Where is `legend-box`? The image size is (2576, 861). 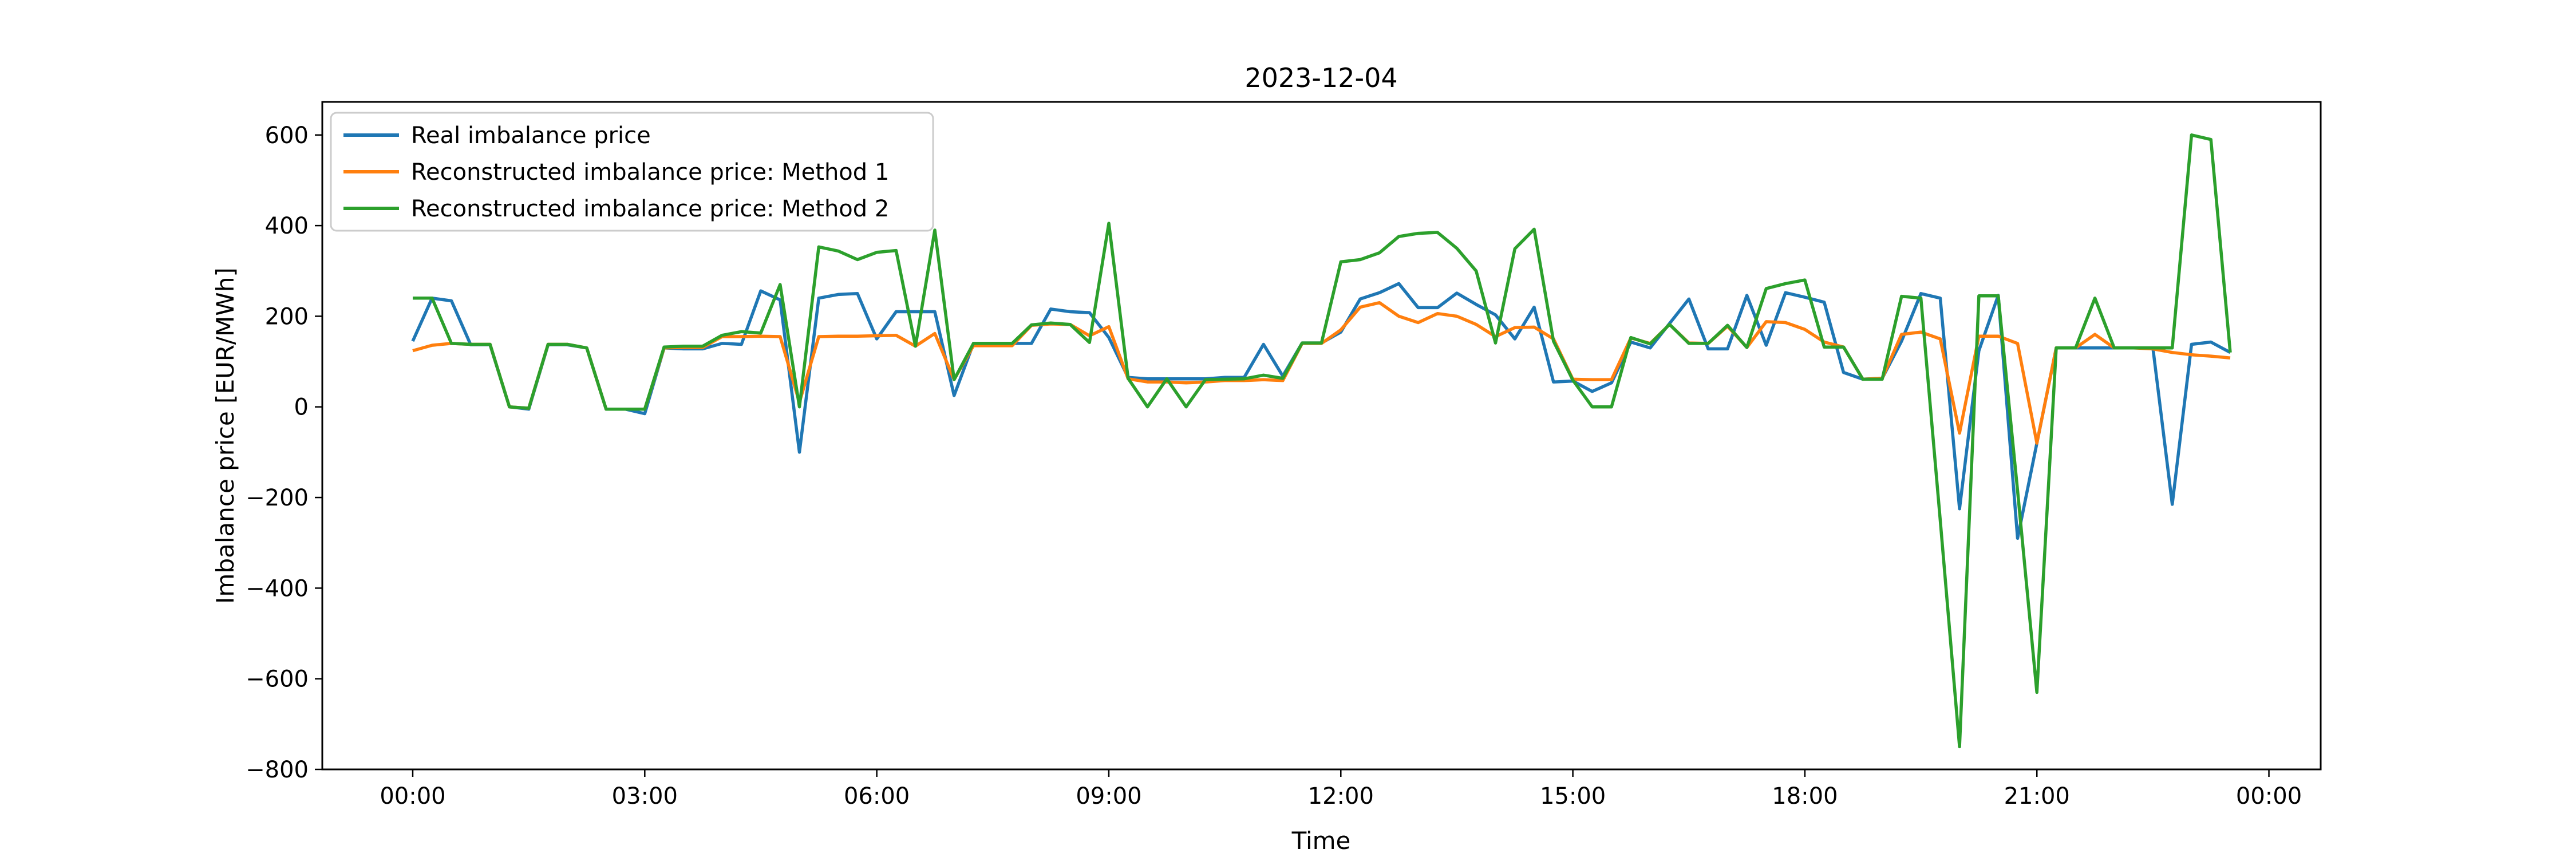 legend-box is located at coordinates (632, 172).